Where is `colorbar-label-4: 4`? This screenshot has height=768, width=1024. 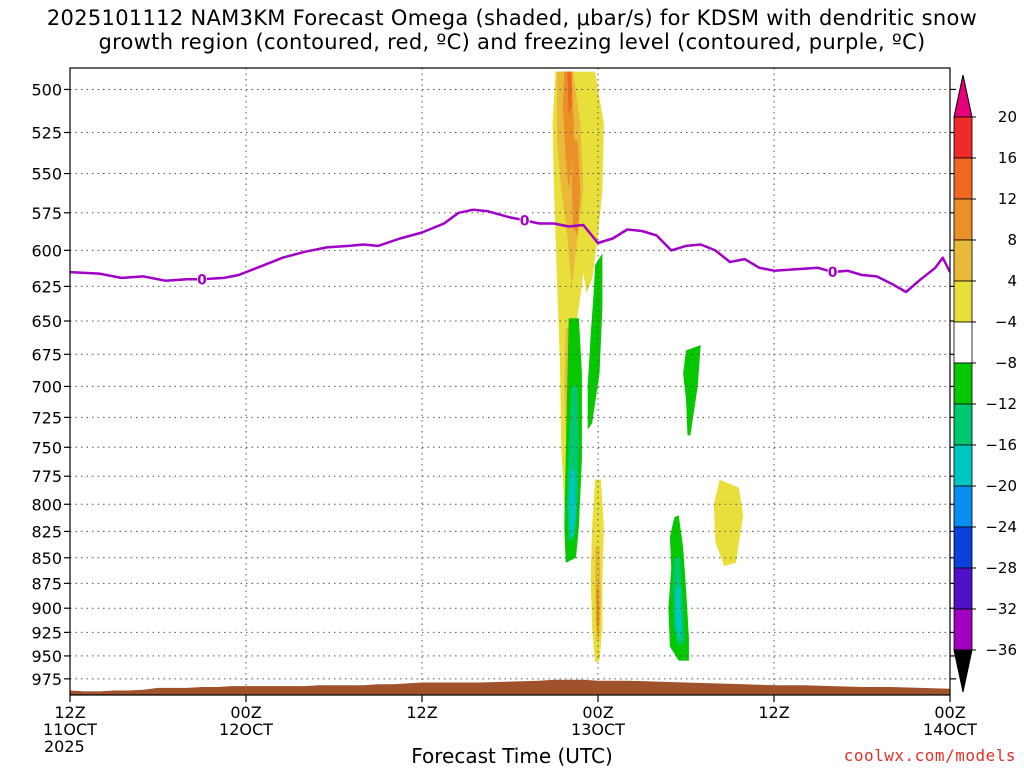 colorbar-label-4: 4 is located at coordinates (1012, 281).